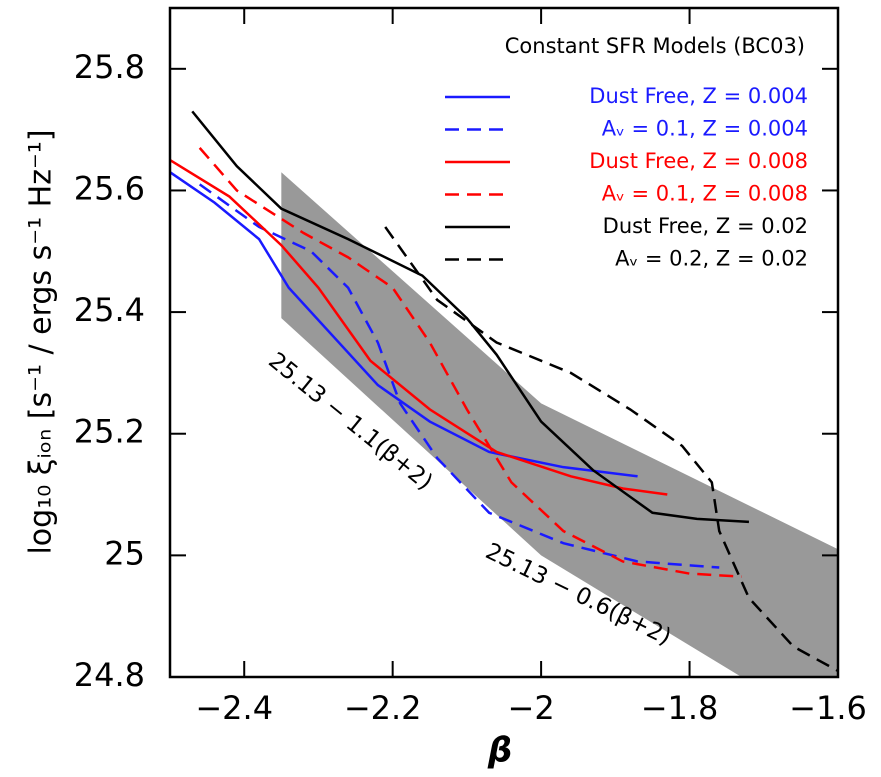 This screenshot has width=881, height=777. Describe the element at coordinates (109, 432) in the screenshot. I see `y-tick-label: 25.2` at that location.